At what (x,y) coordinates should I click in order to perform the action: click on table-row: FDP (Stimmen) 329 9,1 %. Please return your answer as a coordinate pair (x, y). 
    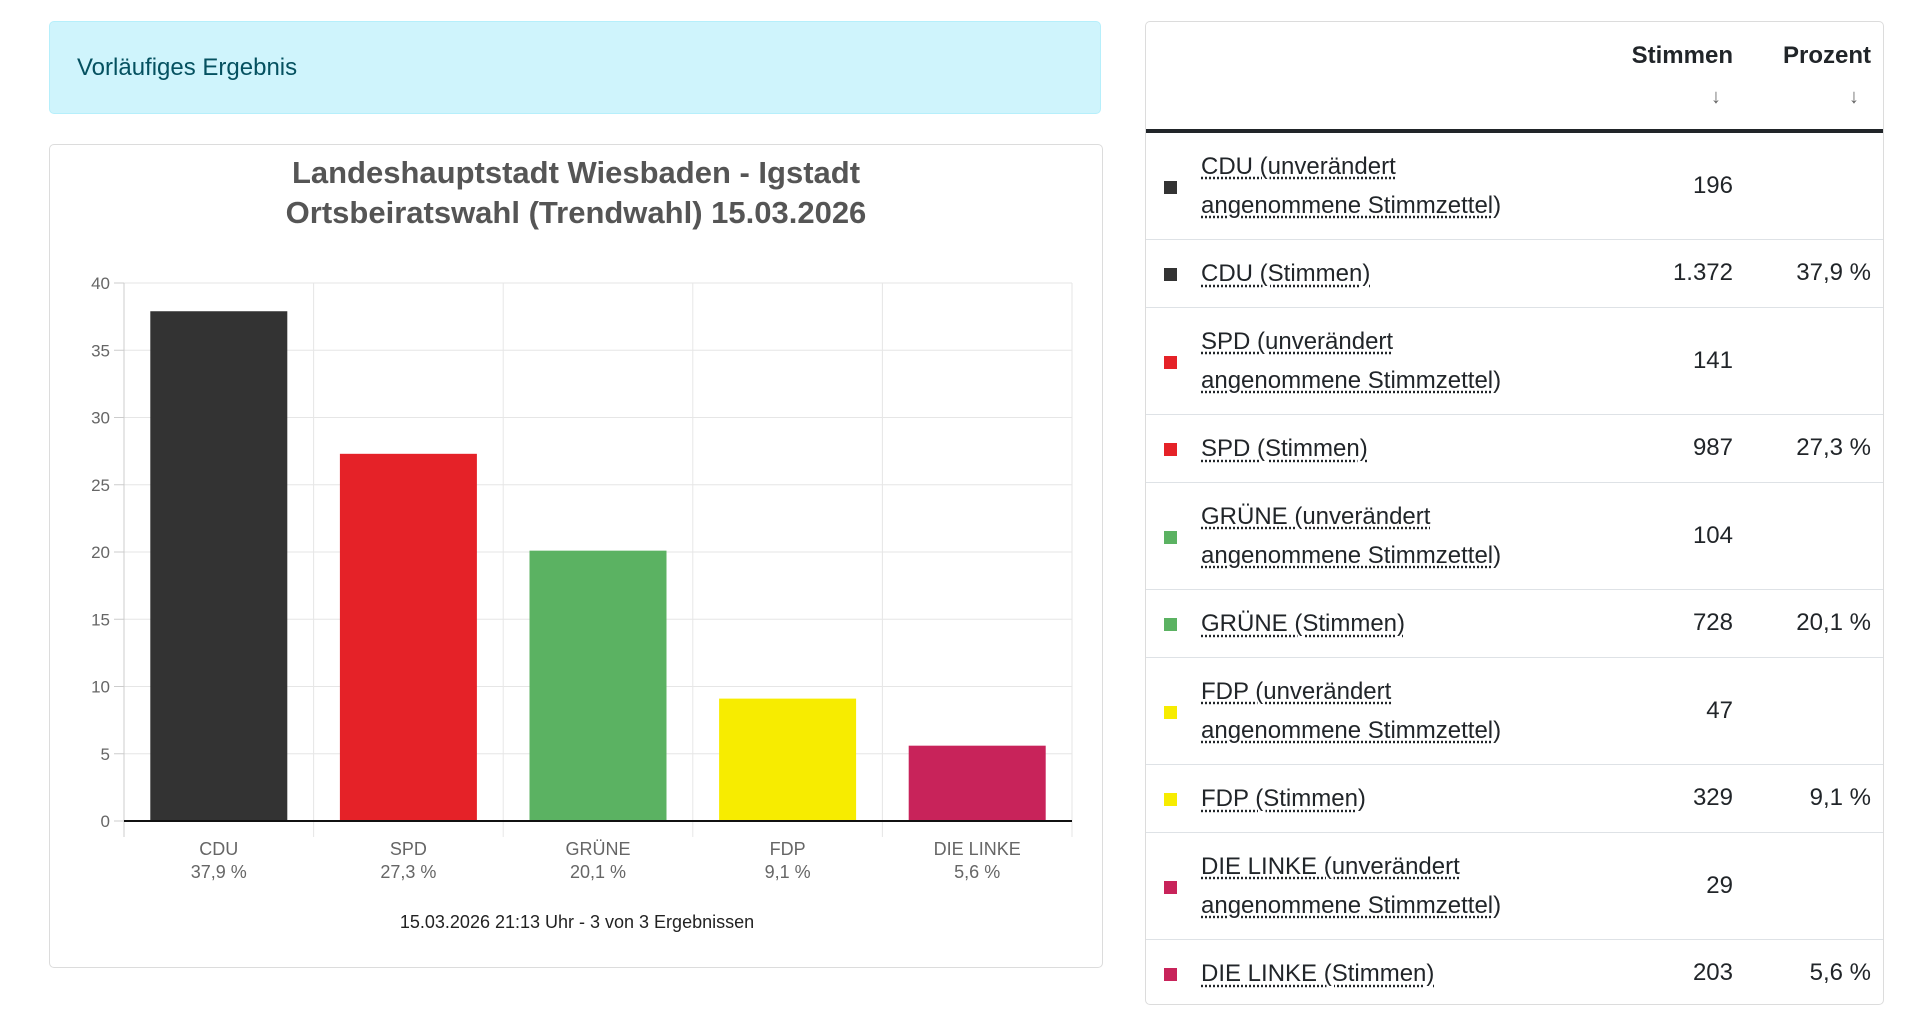
    Looking at the image, I should click on (1514, 799).